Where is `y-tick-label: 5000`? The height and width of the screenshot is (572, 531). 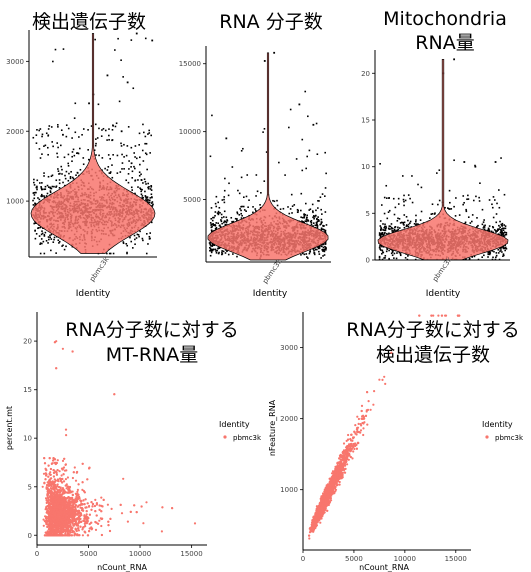 y-tick-label: 5000 is located at coordinates (192, 200).